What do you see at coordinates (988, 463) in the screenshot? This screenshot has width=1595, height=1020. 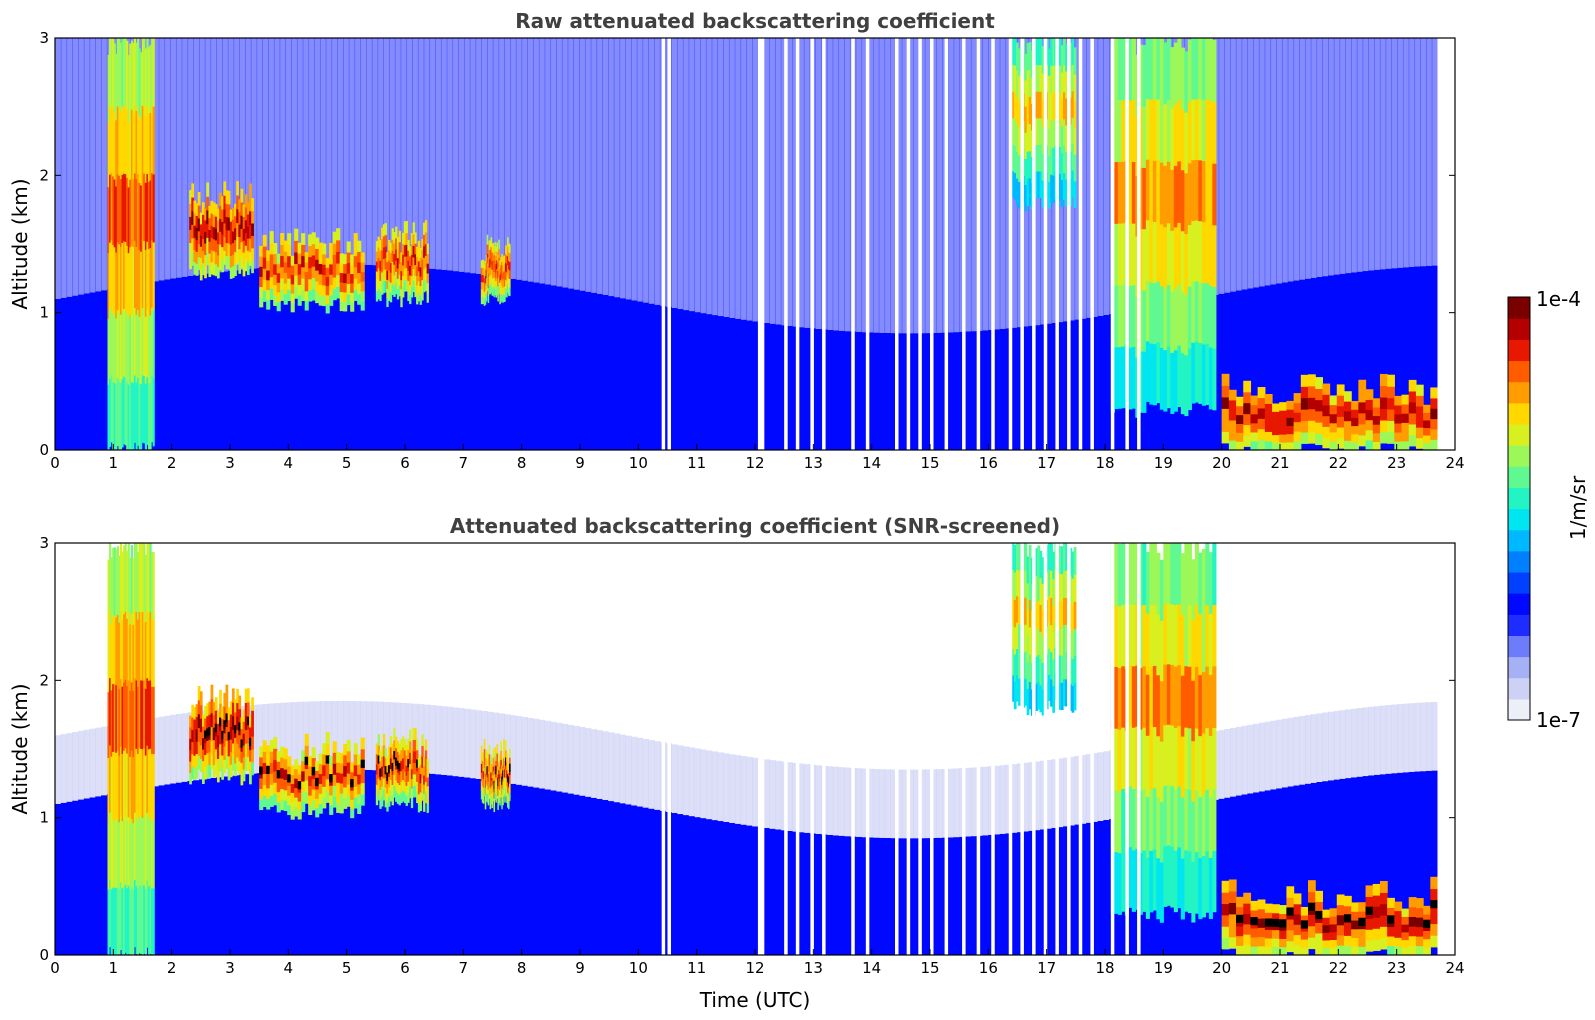 I see `x-tick-label: 16` at bounding box center [988, 463].